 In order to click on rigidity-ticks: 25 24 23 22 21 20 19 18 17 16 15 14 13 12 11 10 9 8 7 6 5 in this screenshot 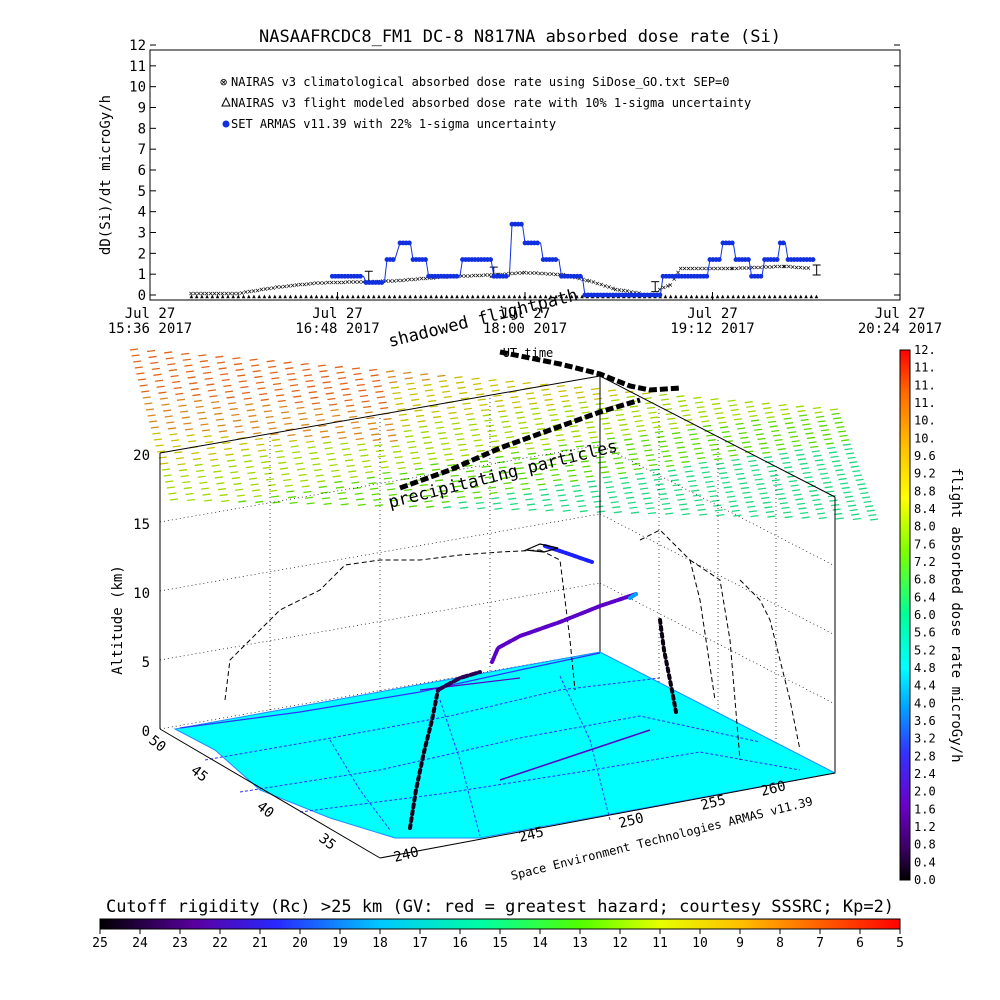, I will do `click(498, 940)`.